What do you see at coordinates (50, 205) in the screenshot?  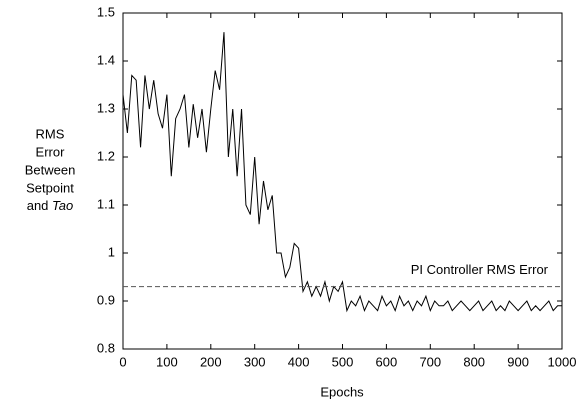 I see `y-label-line: and Tao` at bounding box center [50, 205].